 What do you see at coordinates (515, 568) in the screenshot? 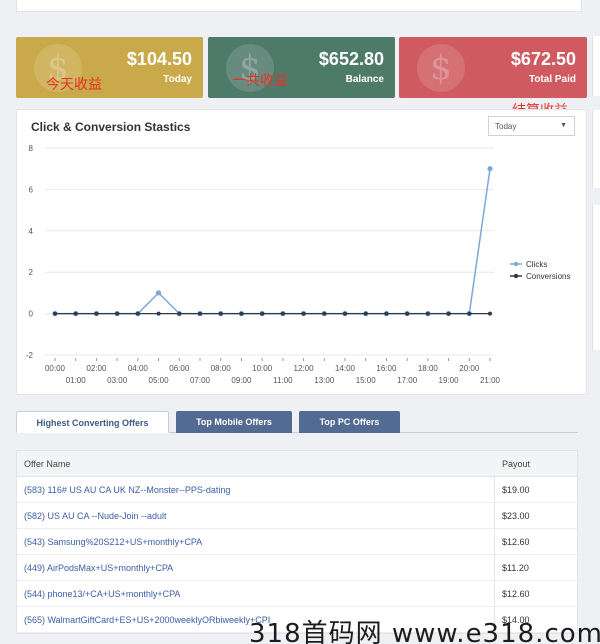
I see `offer-payout: $11.20` at bounding box center [515, 568].